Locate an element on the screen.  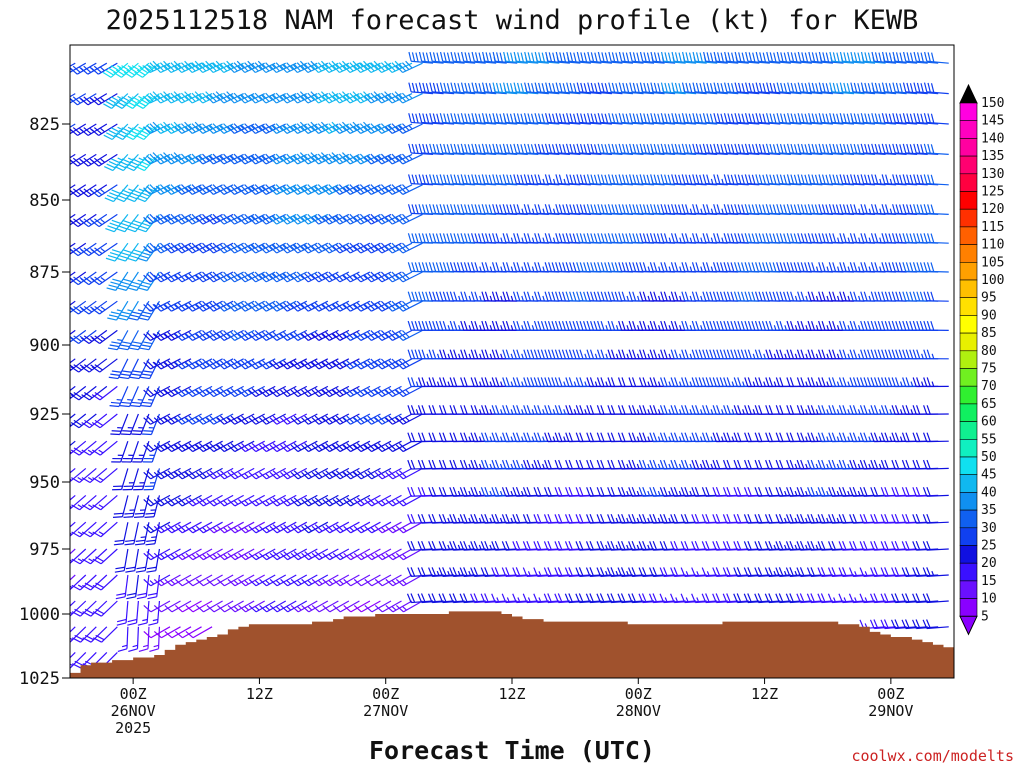
y-axis: 825 850 875 900 925 950 975 1000 1025 is located at coordinates (44, 402).